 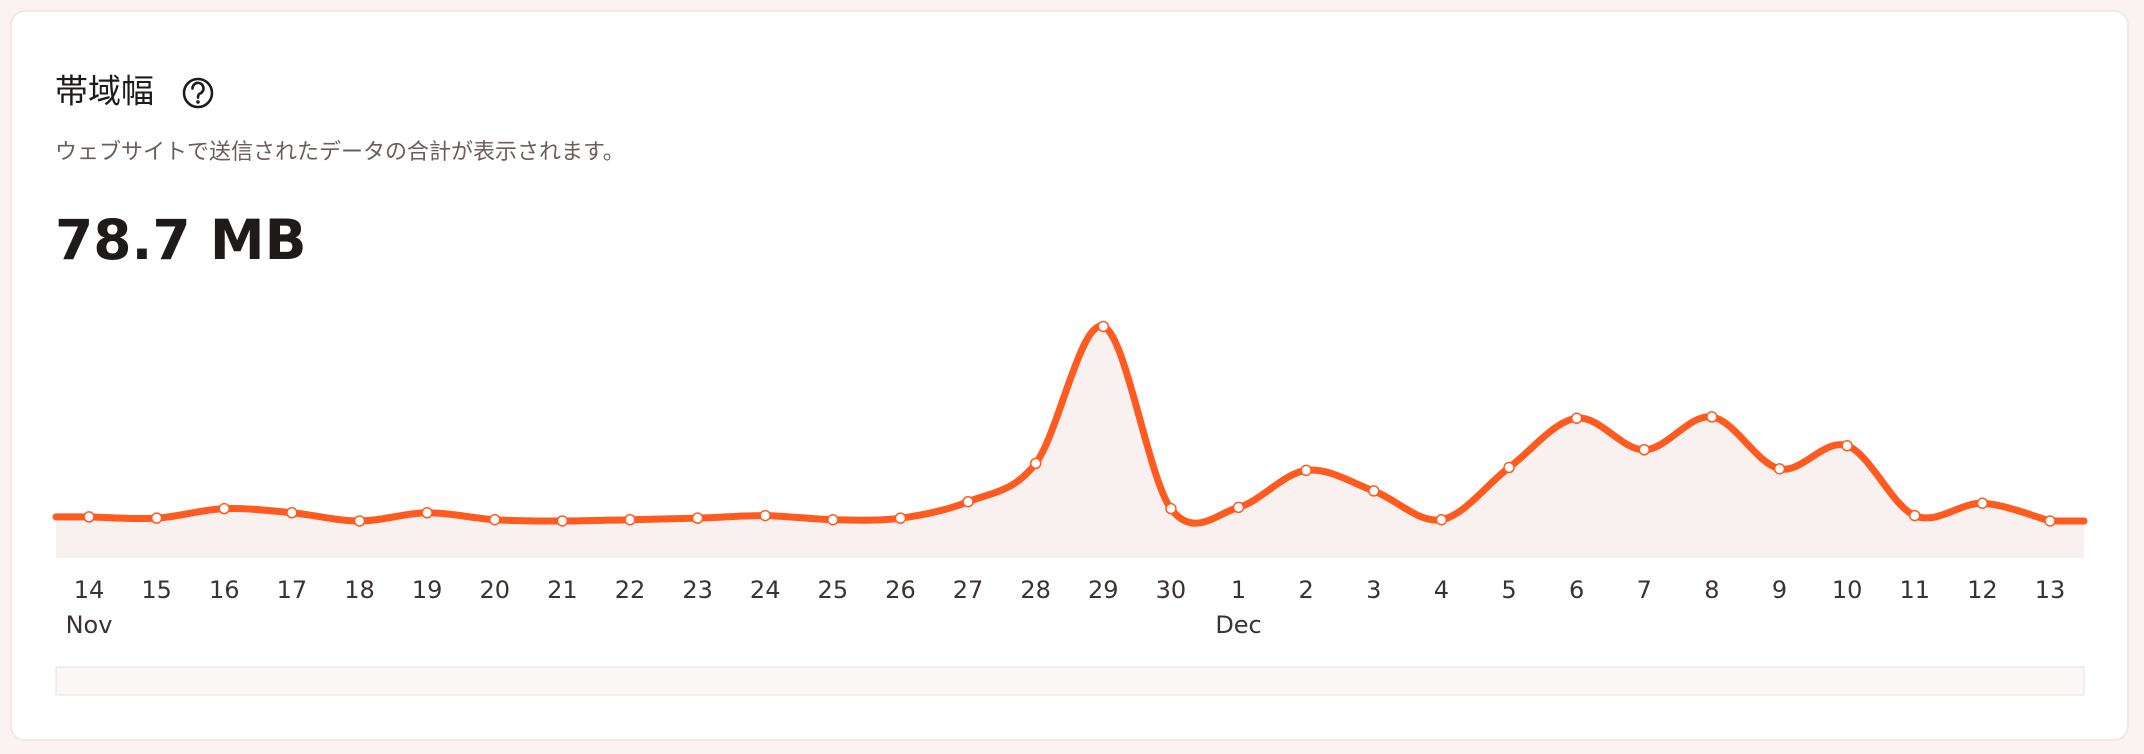 What do you see at coordinates (1238, 625) in the screenshot?
I see `x-month-label: Dec` at bounding box center [1238, 625].